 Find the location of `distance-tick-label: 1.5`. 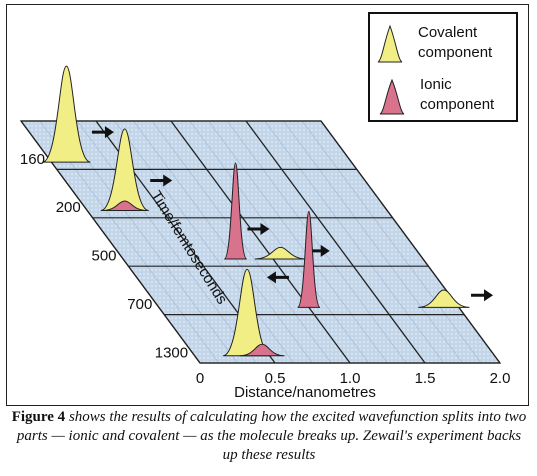

distance-tick-label: 1.5 is located at coordinates (425, 378).